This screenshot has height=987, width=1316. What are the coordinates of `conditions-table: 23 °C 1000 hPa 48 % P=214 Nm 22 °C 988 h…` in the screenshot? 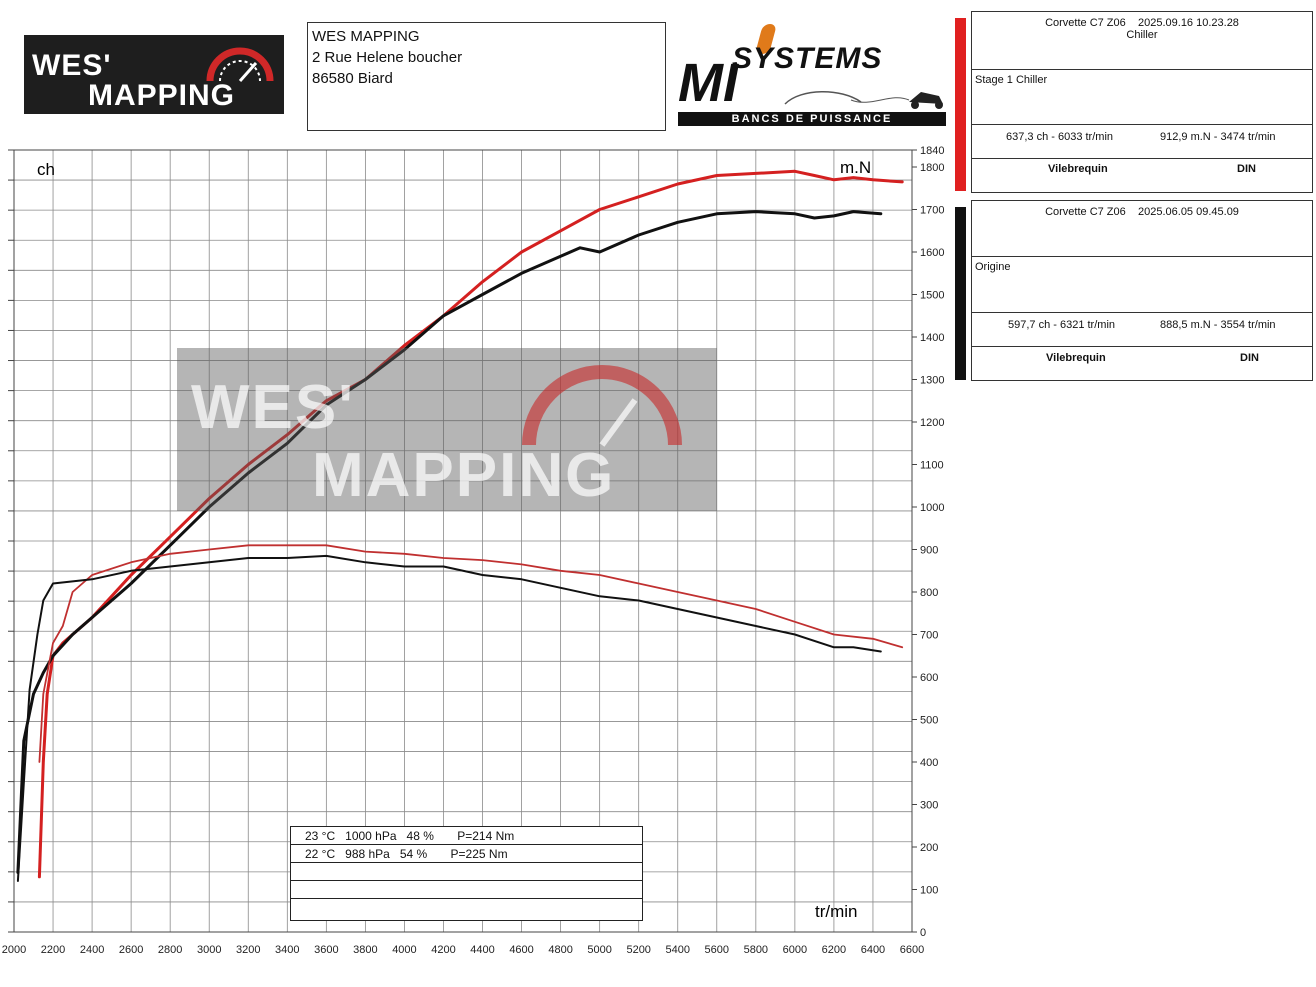 It's located at (466, 873).